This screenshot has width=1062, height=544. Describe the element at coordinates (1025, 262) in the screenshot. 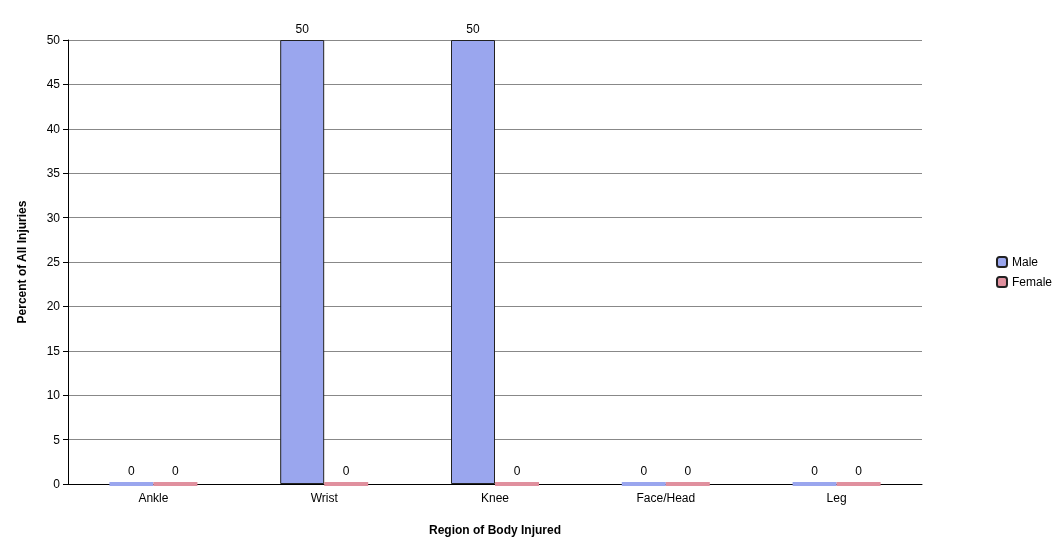

I see `legend-label: Male` at that location.